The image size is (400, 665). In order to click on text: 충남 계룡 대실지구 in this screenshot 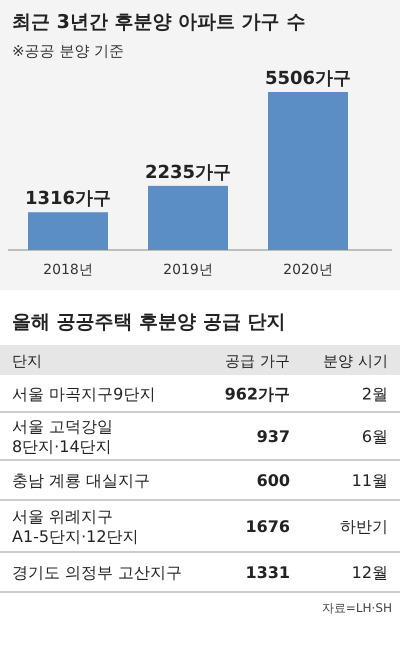, I will do `click(81, 480)`.